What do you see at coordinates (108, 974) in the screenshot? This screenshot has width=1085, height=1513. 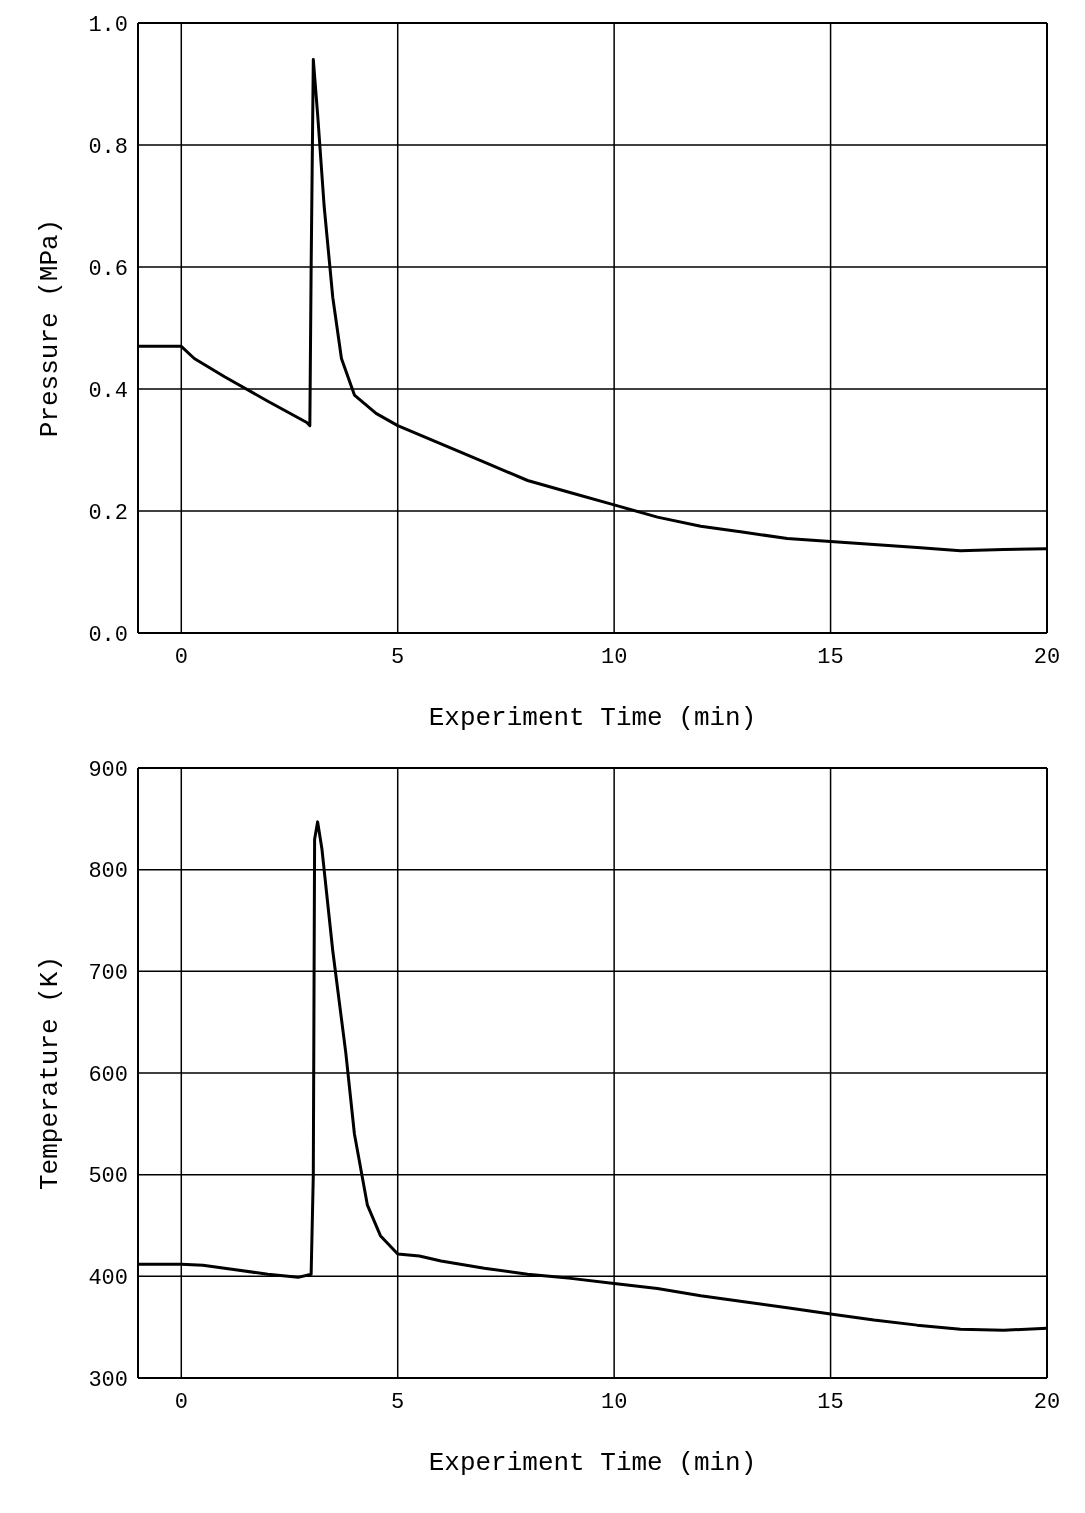 I see `y-tick-label: 700` at bounding box center [108, 974].